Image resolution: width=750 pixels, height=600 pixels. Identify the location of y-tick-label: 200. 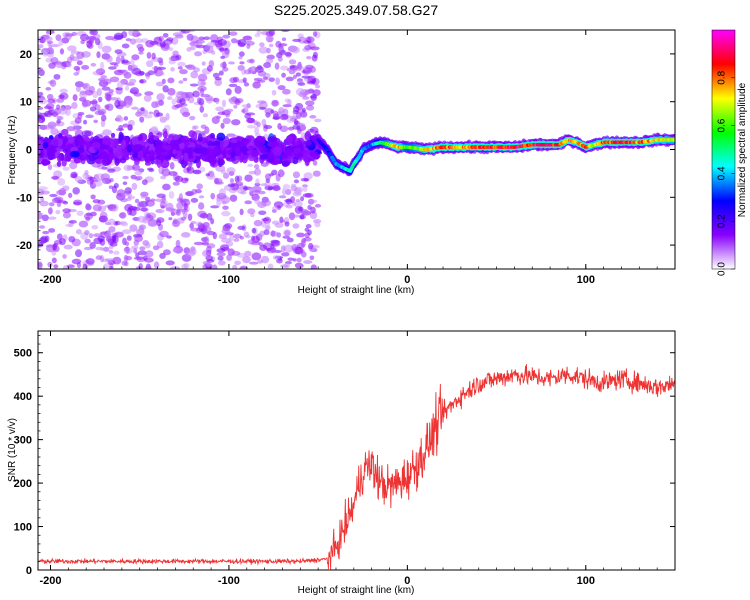
(23, 484).